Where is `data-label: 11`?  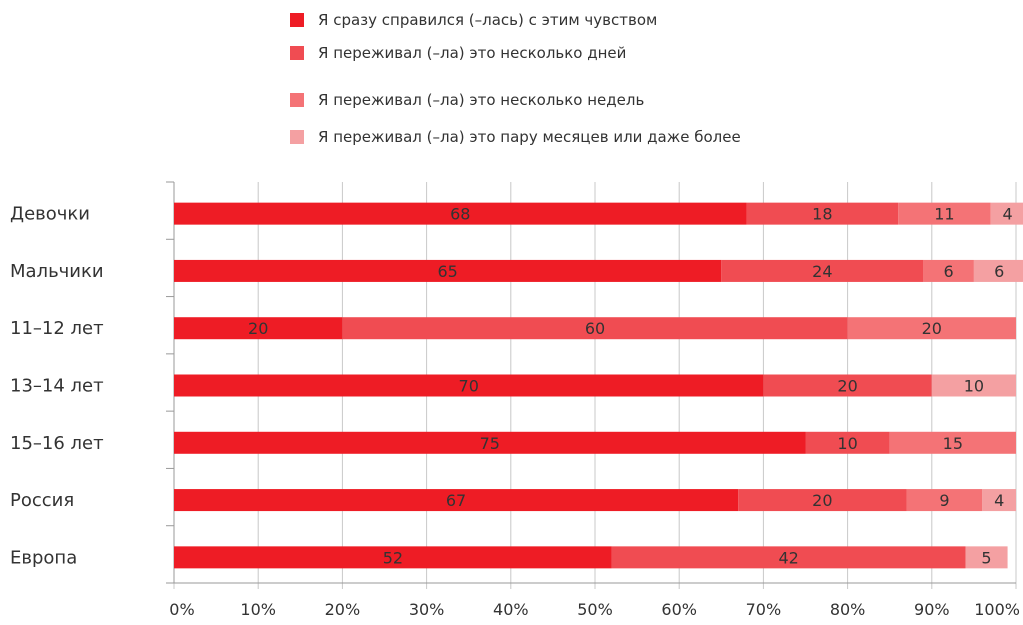
data-label: 11 is located at coordinates (944, 214).